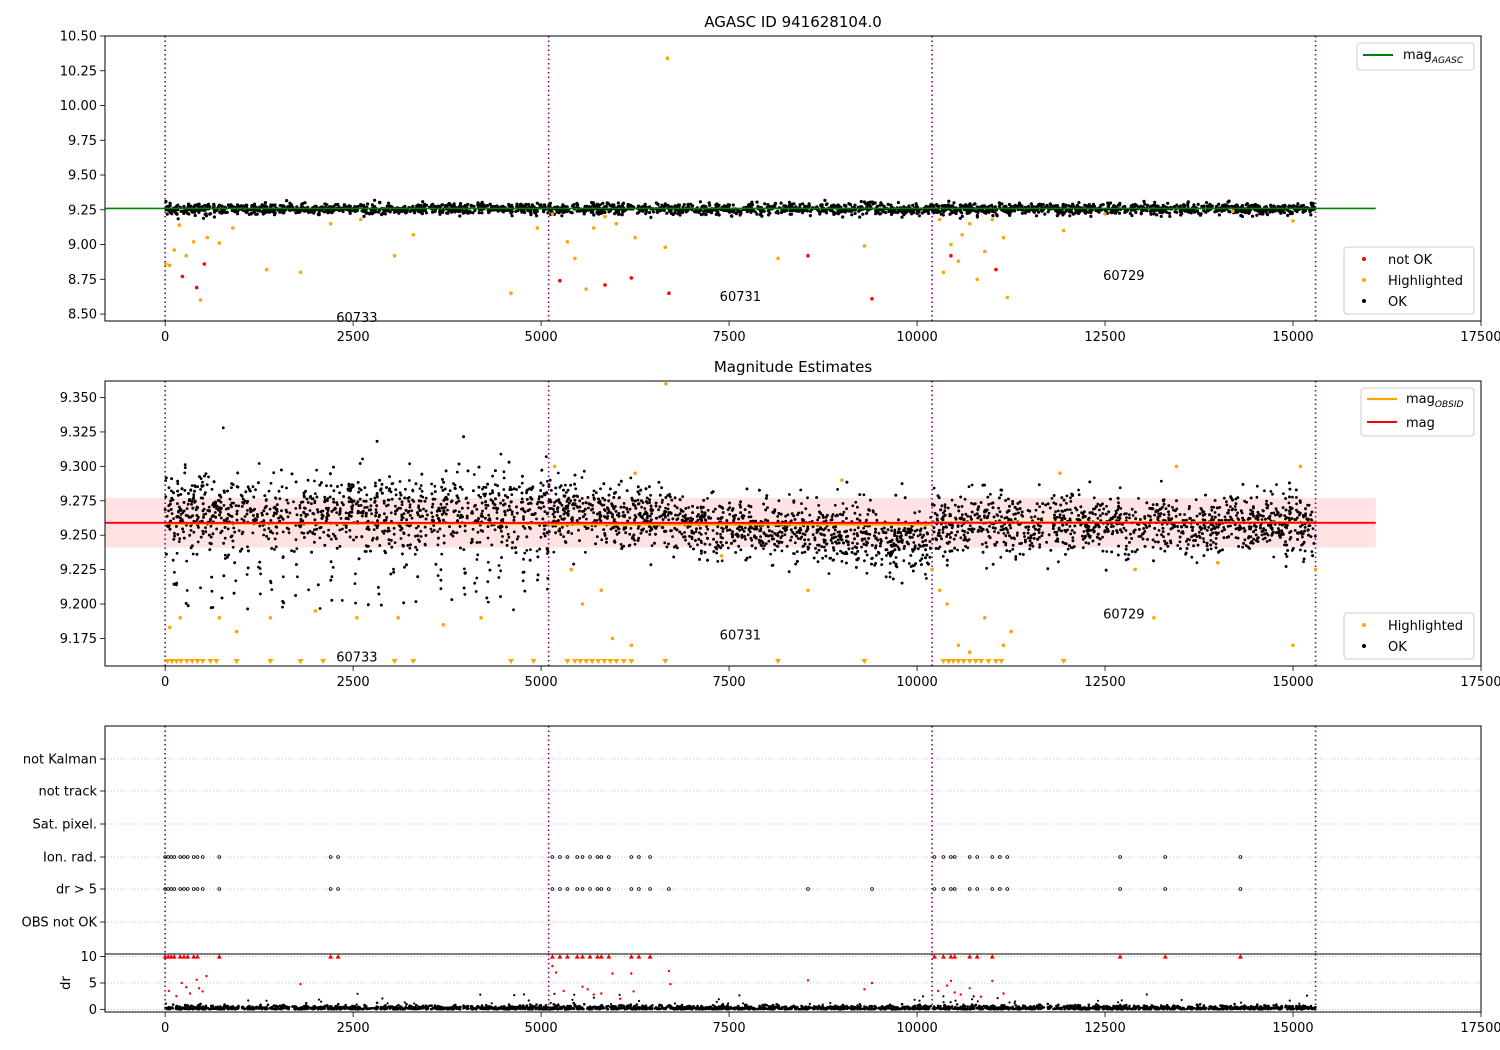 Image resolution: width=1500 pixels, height=1050 pixels. What do you see at coordinates (82, 210) in the screenshot?
I see `panel-1-ytick-label-3: 9.25` at bounding box center [82, 210].